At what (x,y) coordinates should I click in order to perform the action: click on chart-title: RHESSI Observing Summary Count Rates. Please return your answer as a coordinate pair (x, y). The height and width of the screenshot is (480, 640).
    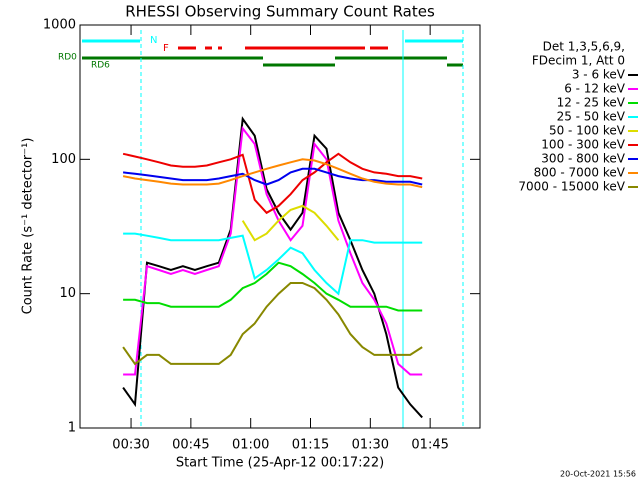
    Looking at the image, I should click on (280, 12).